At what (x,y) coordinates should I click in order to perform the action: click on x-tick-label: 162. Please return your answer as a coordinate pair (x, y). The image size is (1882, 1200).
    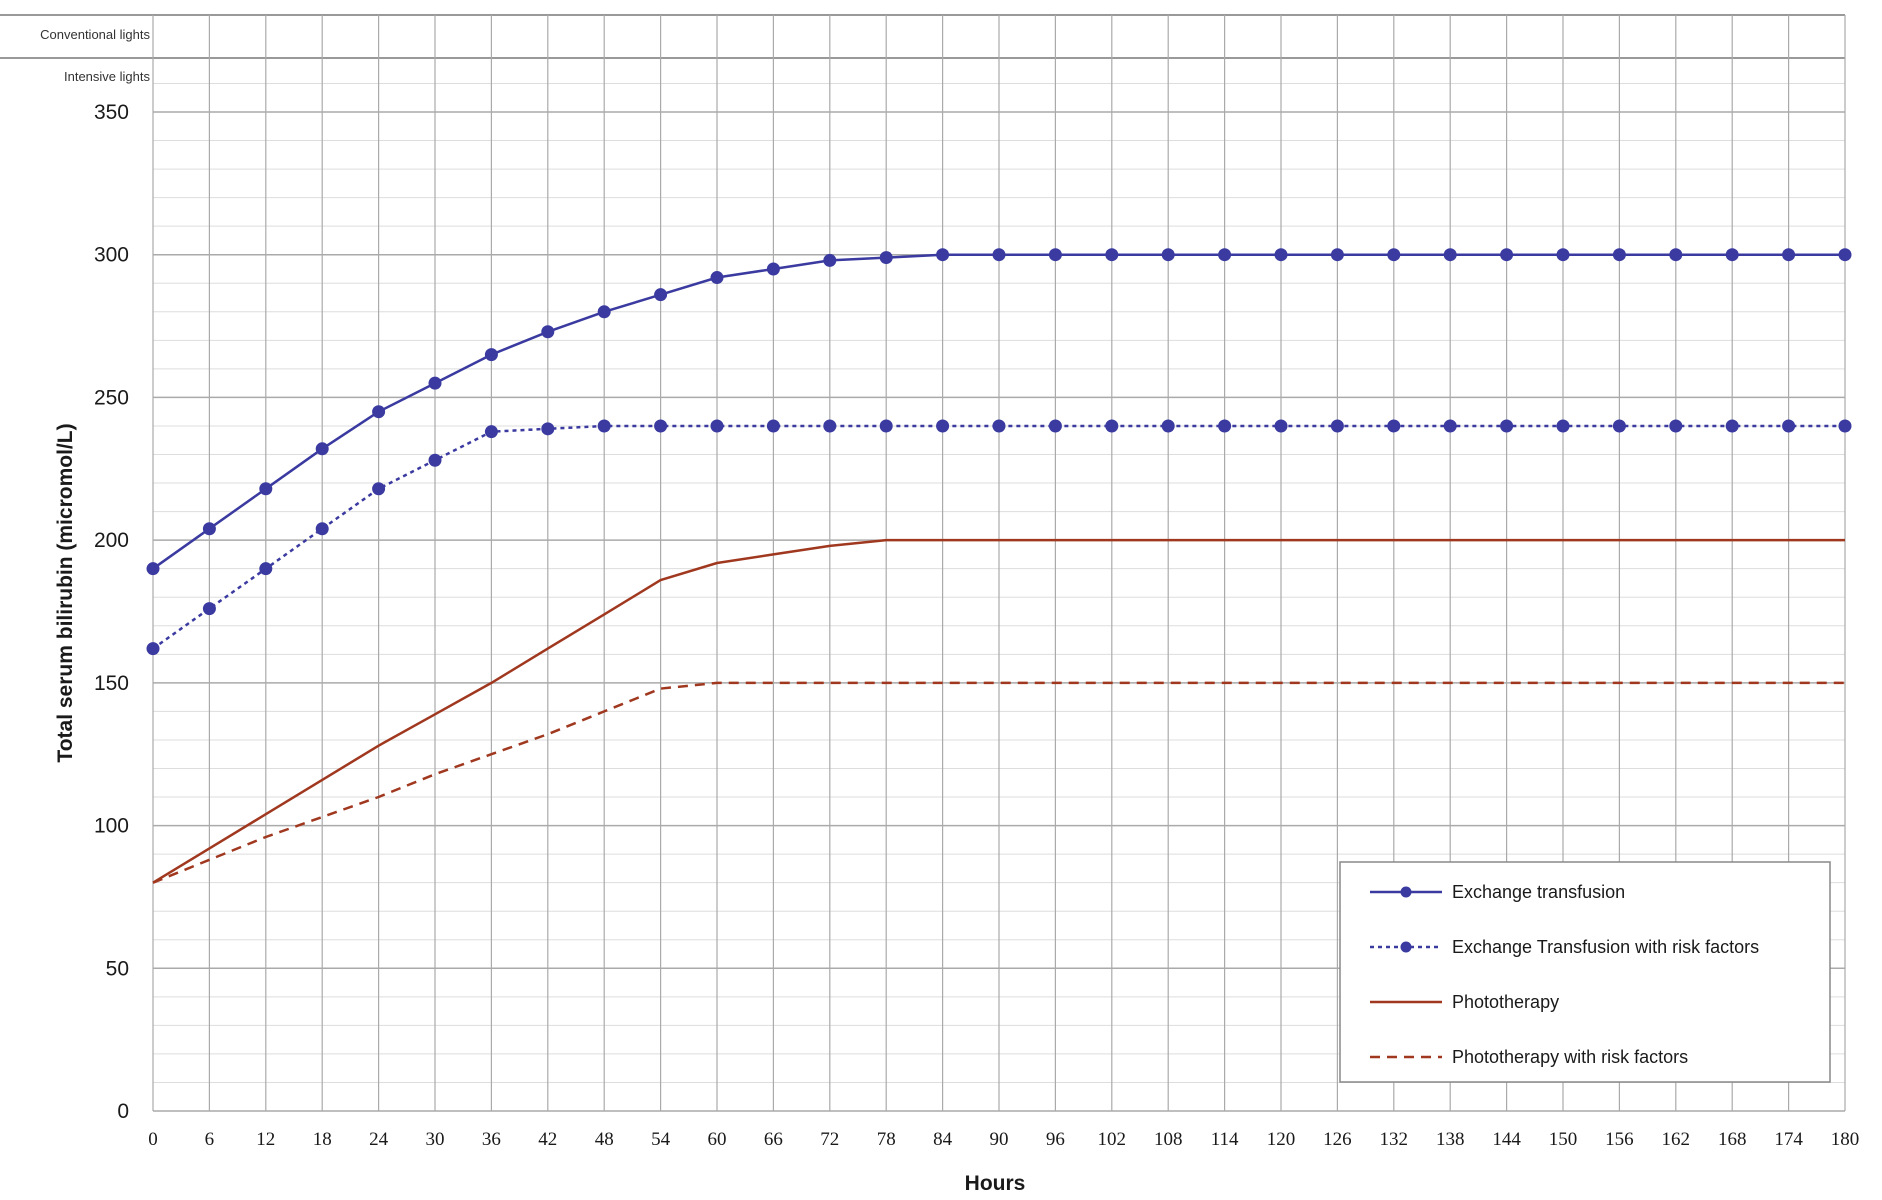
    Looking at the image, I should click on (1676, 1139).